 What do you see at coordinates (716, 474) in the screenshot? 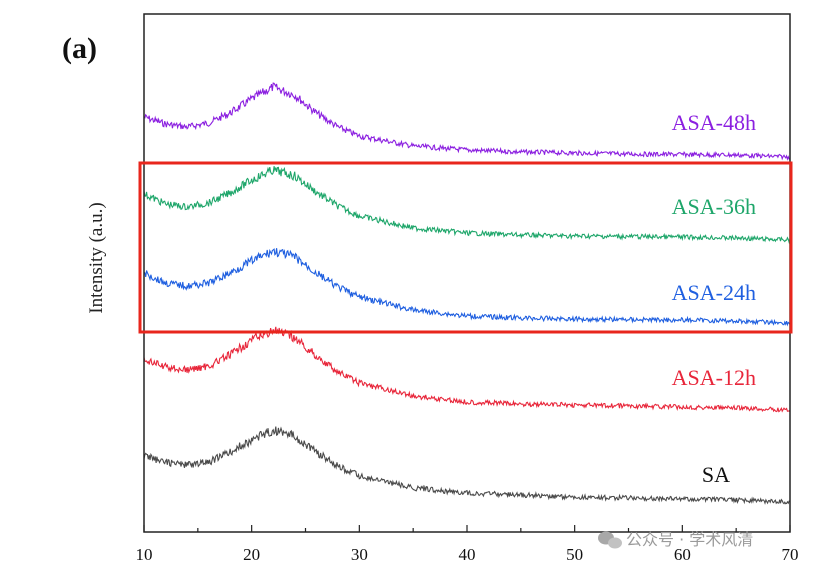
I see `series-label-sa: SA` at bounding box center [716, 474].